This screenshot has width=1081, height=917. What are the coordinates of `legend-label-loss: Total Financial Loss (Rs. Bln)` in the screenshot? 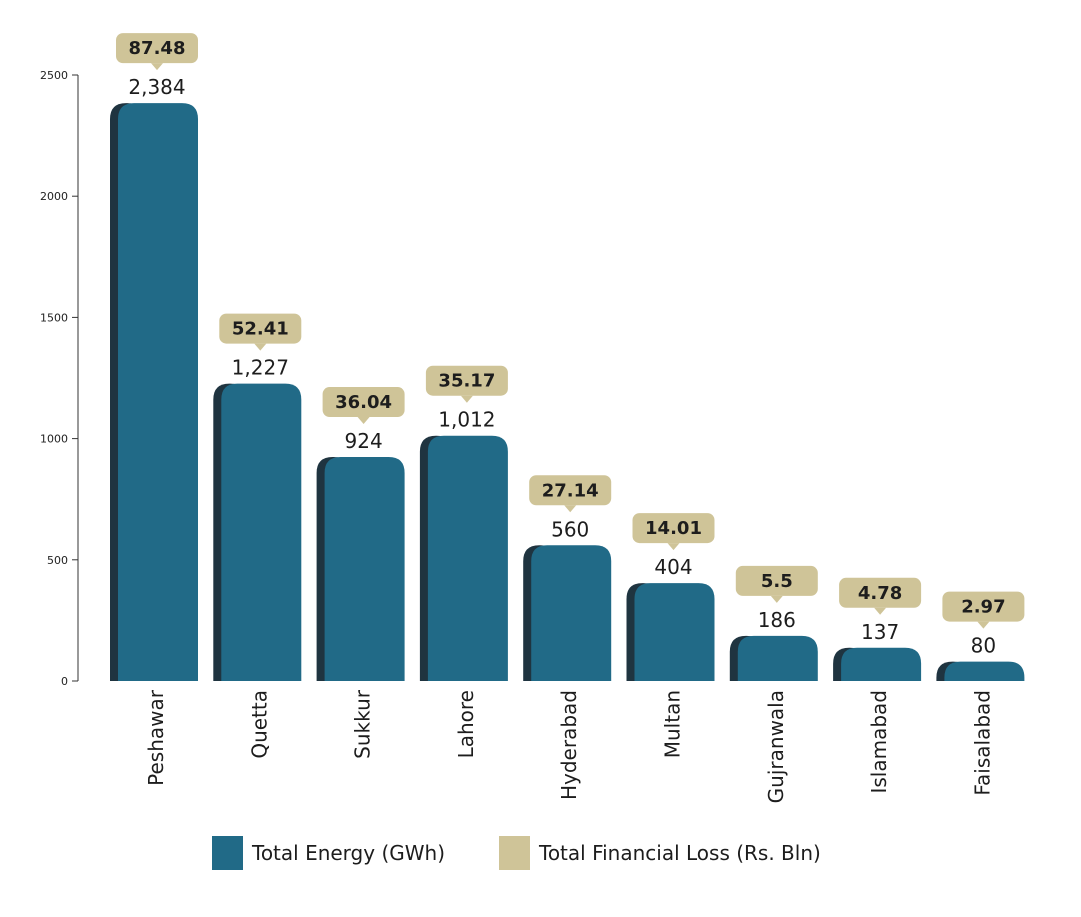 It's located at (680, 853).